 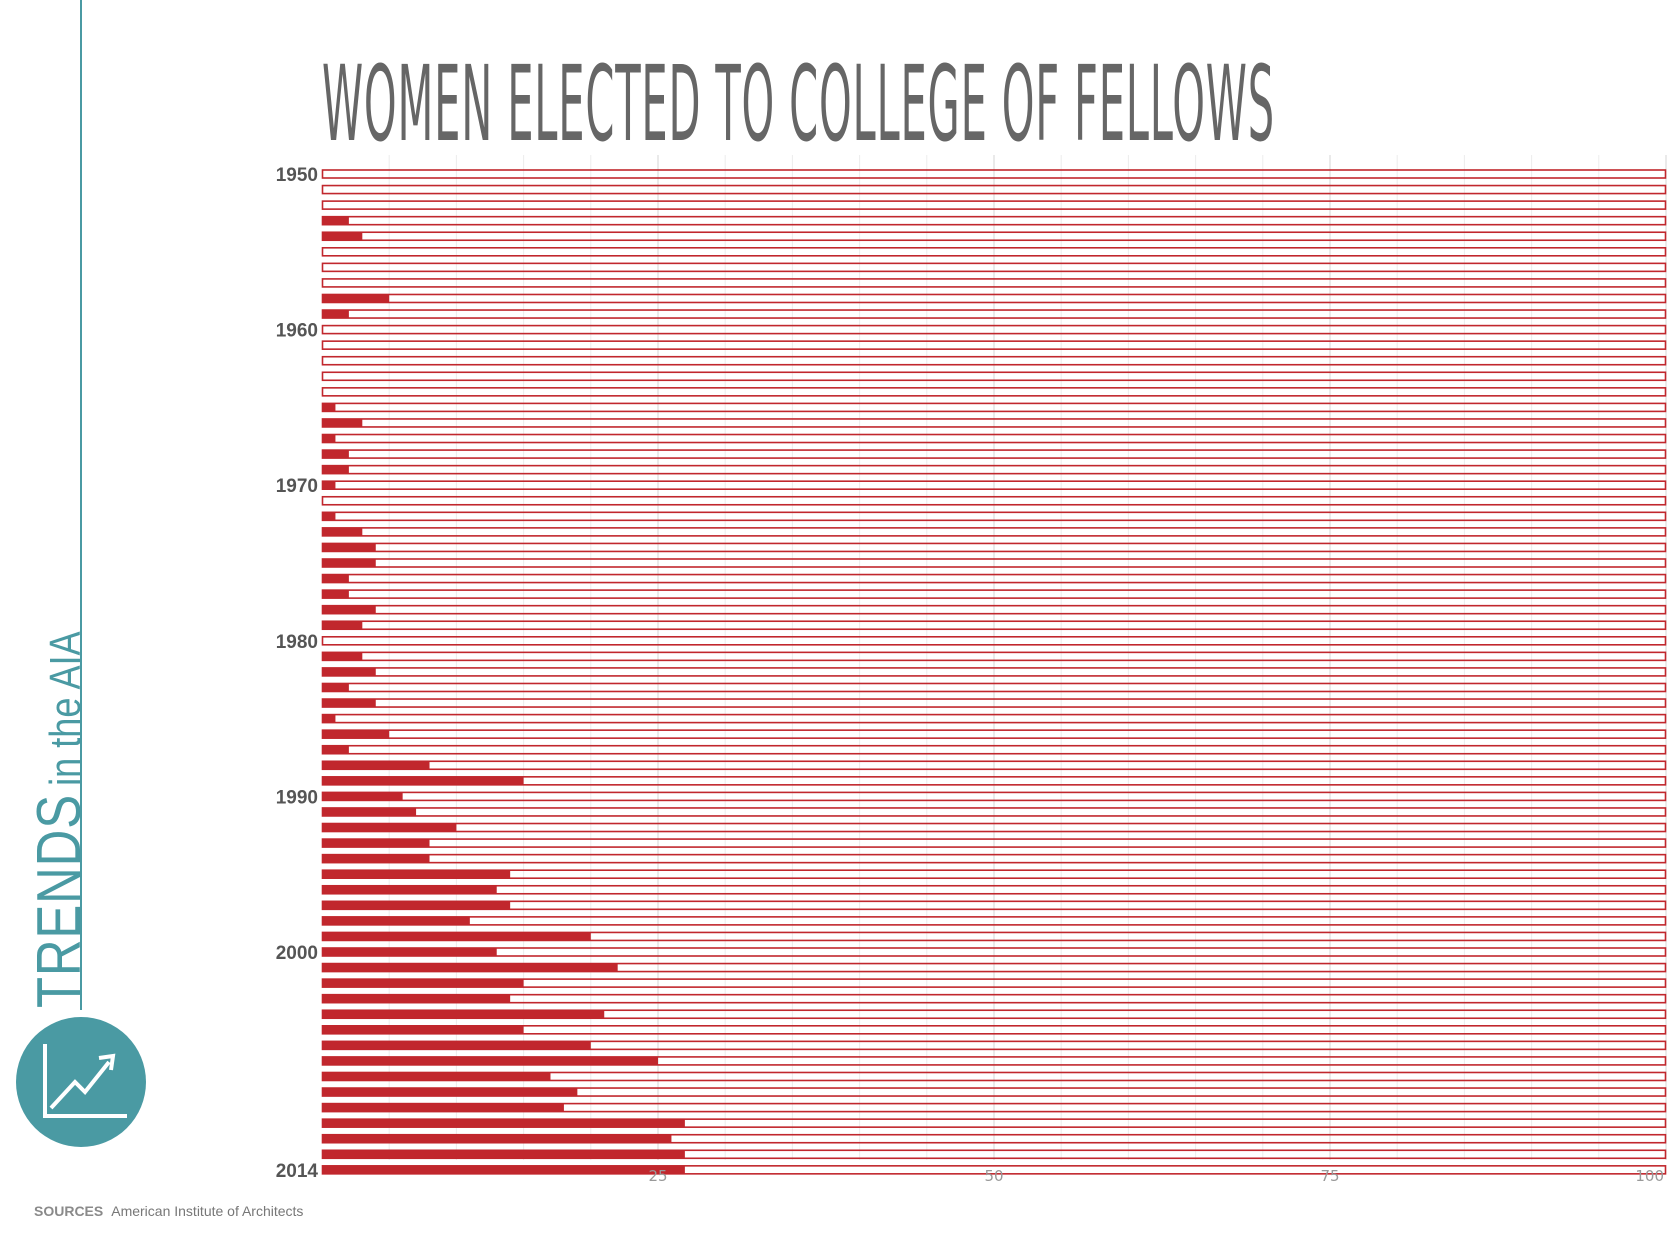 I want to click on trend-chart-icon, so click(x=81, y=1082).